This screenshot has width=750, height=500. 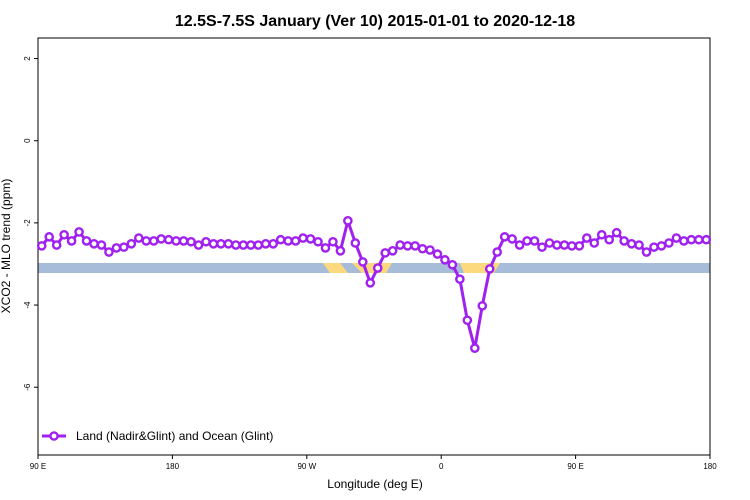 I want to click on y-tick-label: -6, so click(x=27, y=387).